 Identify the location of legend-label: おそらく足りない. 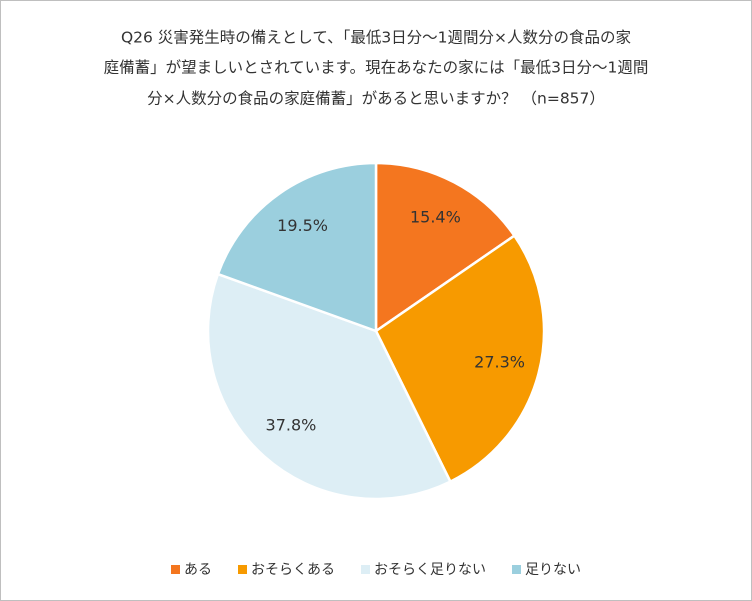
(430, 570).